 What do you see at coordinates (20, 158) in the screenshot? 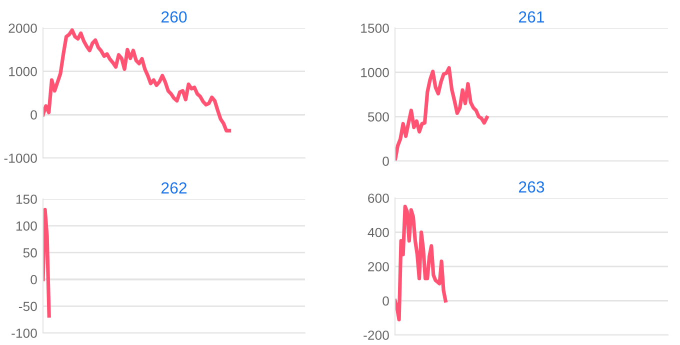
I see `y-tick-label: -1000` at bounding box center [20, 158].